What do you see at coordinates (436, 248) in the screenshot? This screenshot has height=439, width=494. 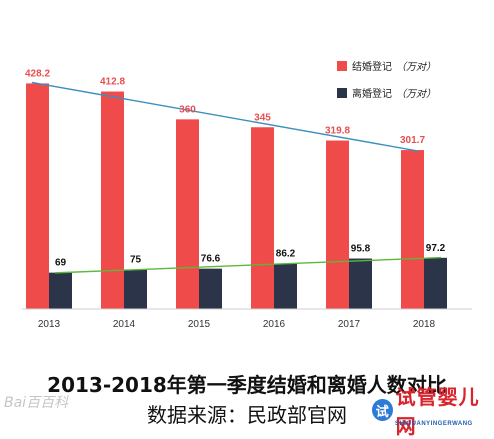 I see `divorce-value-label-2018: 97.2` at bounding box center [436, 248].